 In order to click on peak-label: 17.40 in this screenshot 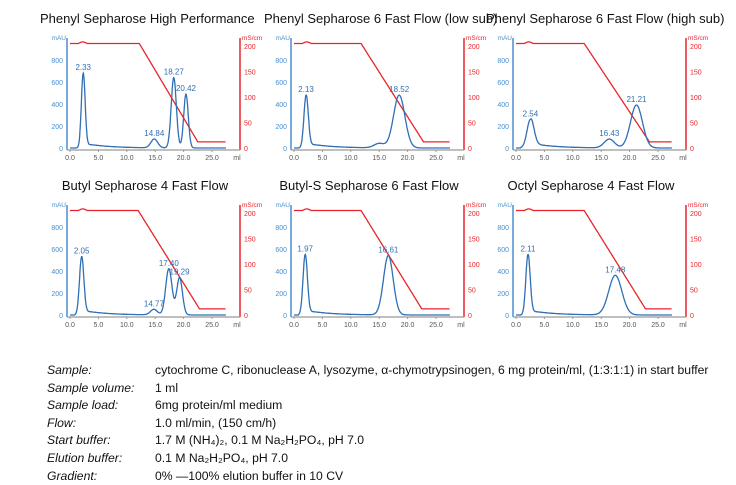, I will do `click(169, 263)`.